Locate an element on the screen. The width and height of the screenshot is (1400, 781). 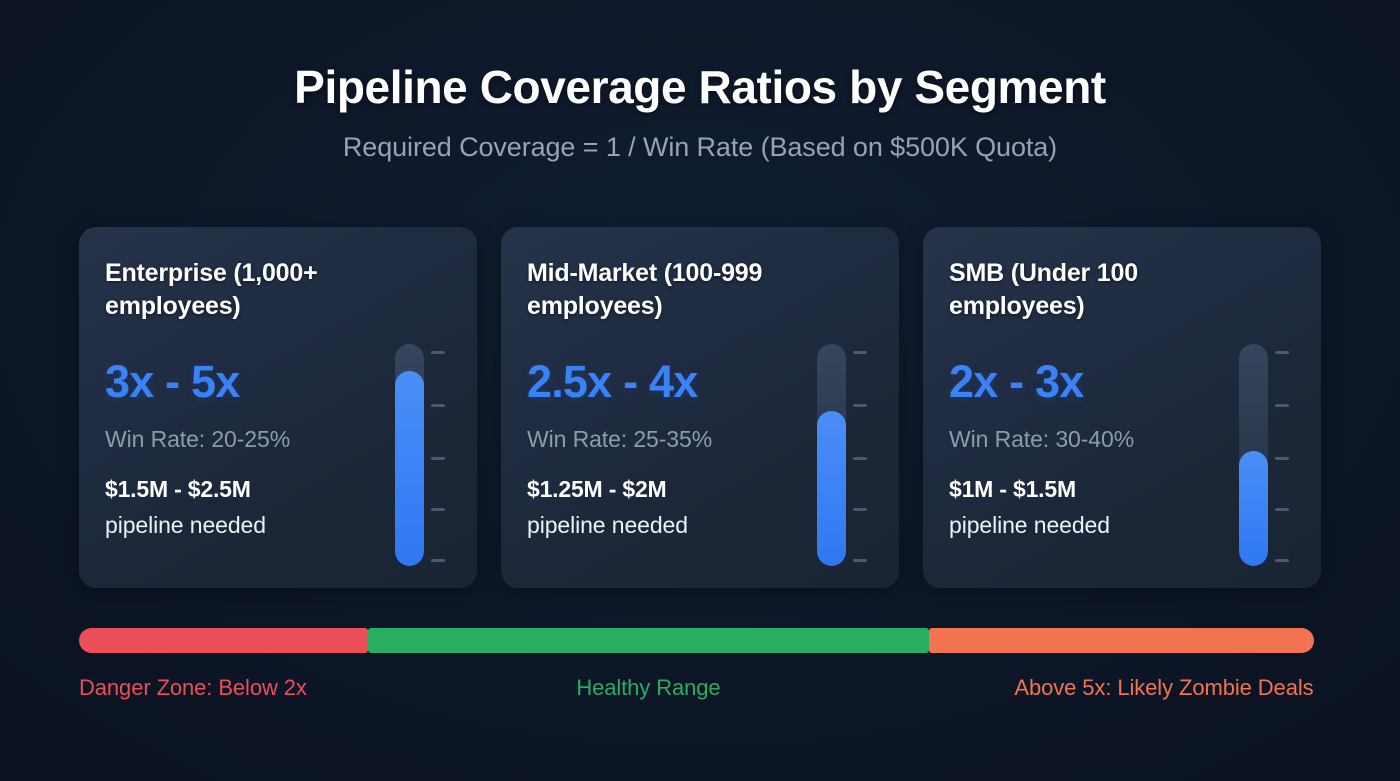
coverage-ratio-value: 2x - 3x is located at coordinates (1016, 381).